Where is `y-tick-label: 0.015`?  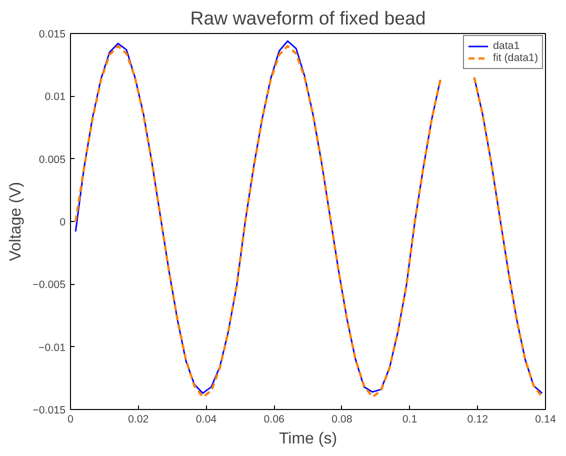 y-tick-label: 0.015 is located at coordinates (52, 34).